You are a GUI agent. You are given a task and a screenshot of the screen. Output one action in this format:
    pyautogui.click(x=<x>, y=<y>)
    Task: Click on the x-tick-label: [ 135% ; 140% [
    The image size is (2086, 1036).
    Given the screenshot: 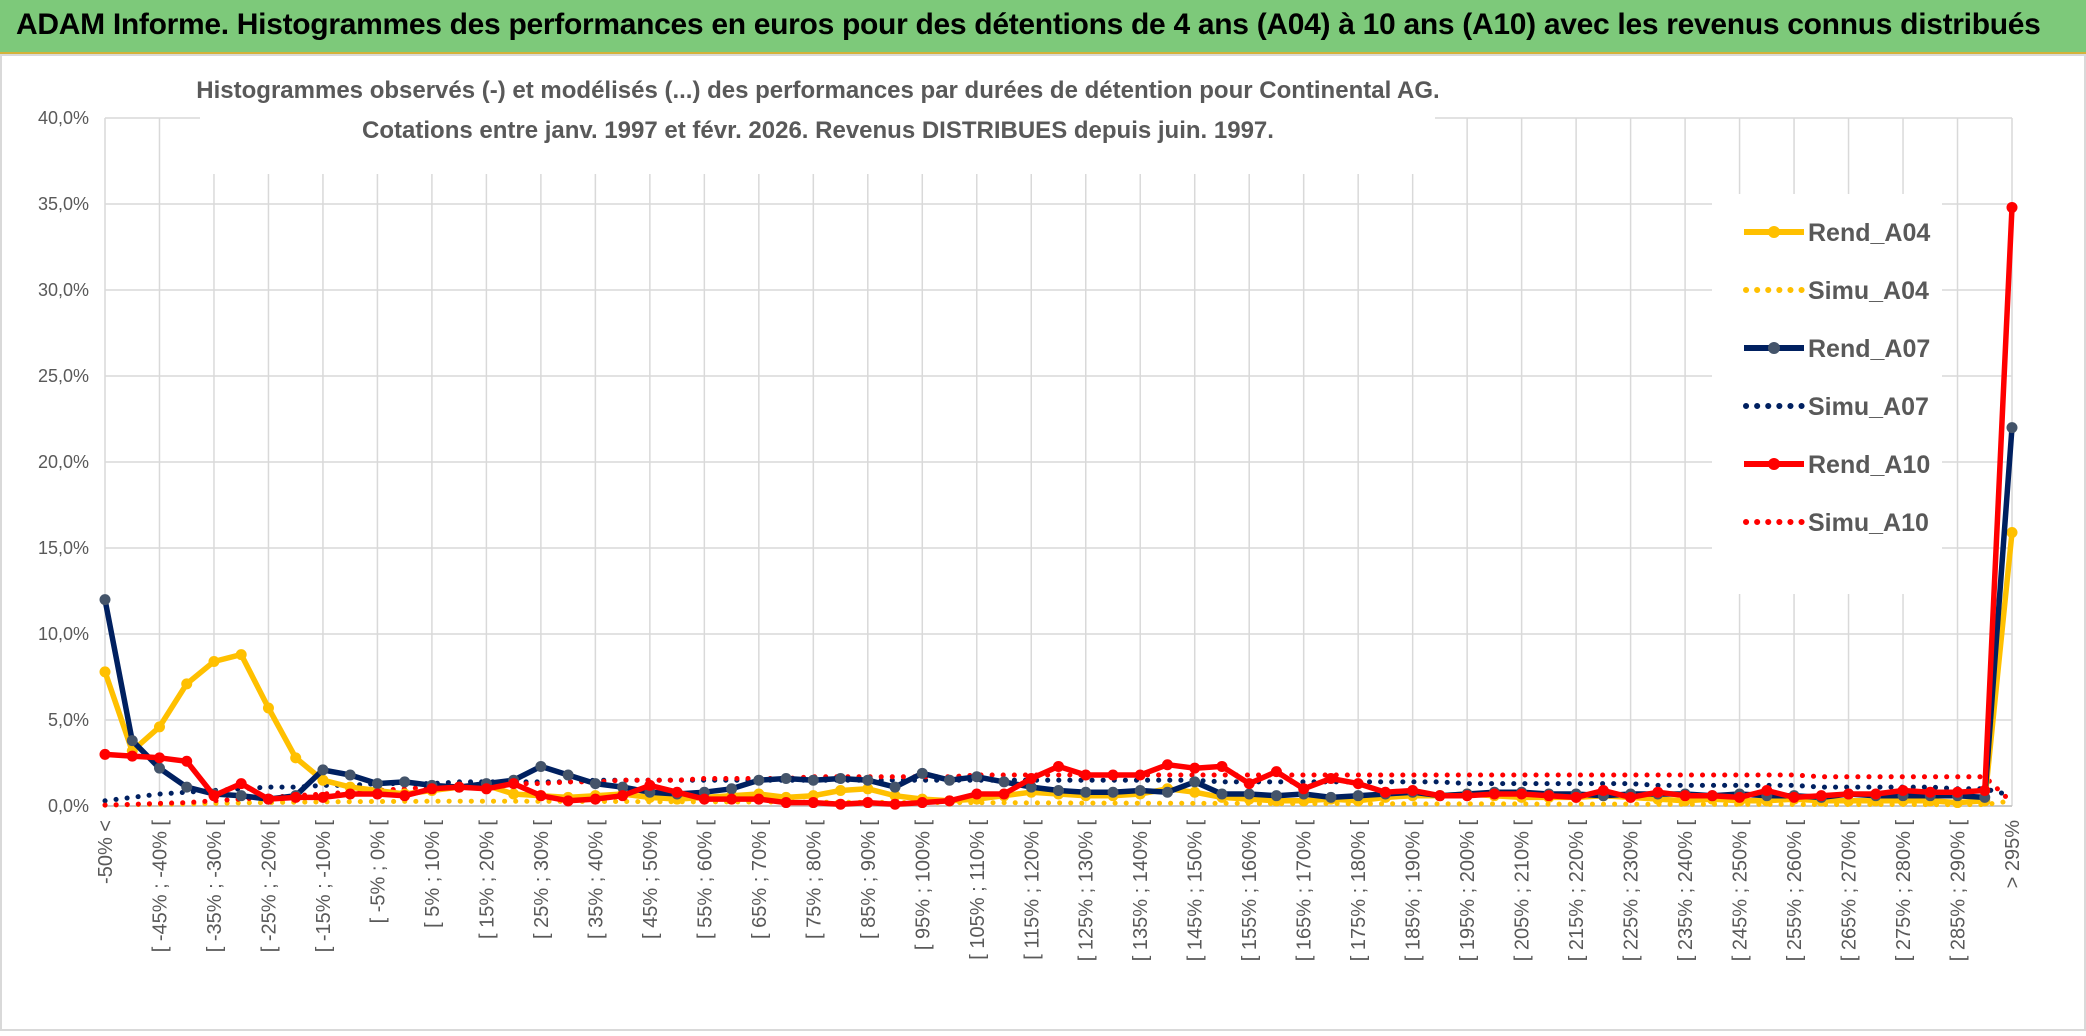 What is the action you would take?
    pyautogui.click(x=1141, y=891)
    